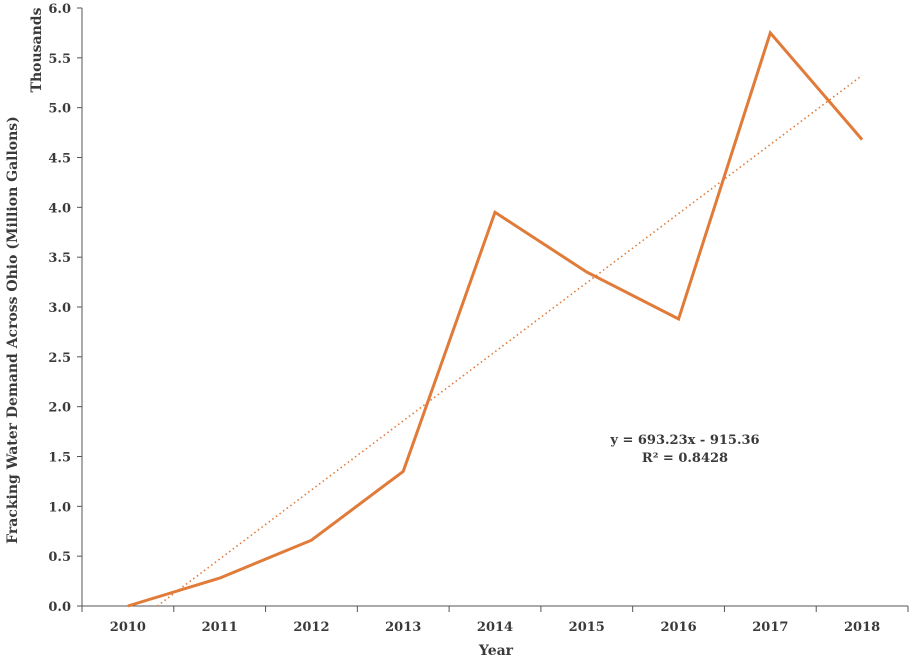  I want to click on y-tick-label: 0.5, so click(59, 557).